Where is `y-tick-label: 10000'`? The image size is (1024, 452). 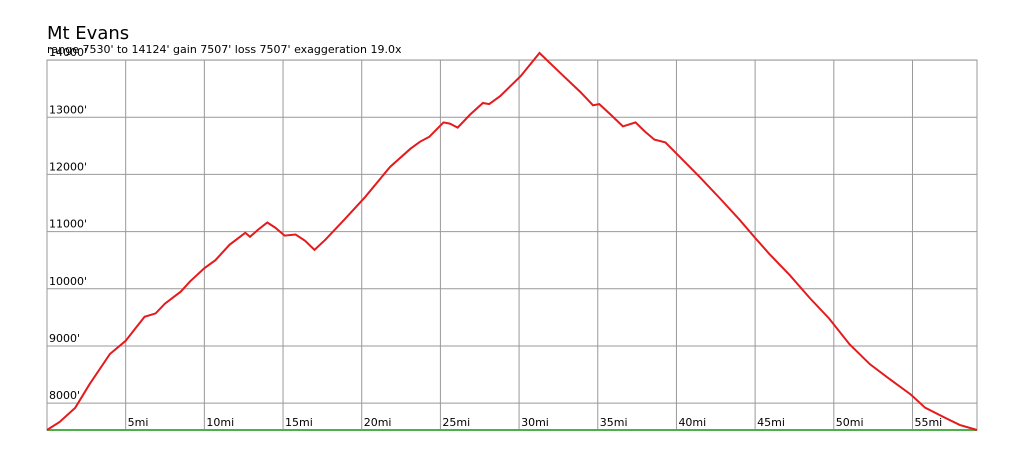 y-tick-label: 10000' is located at coordinates (68, 281).